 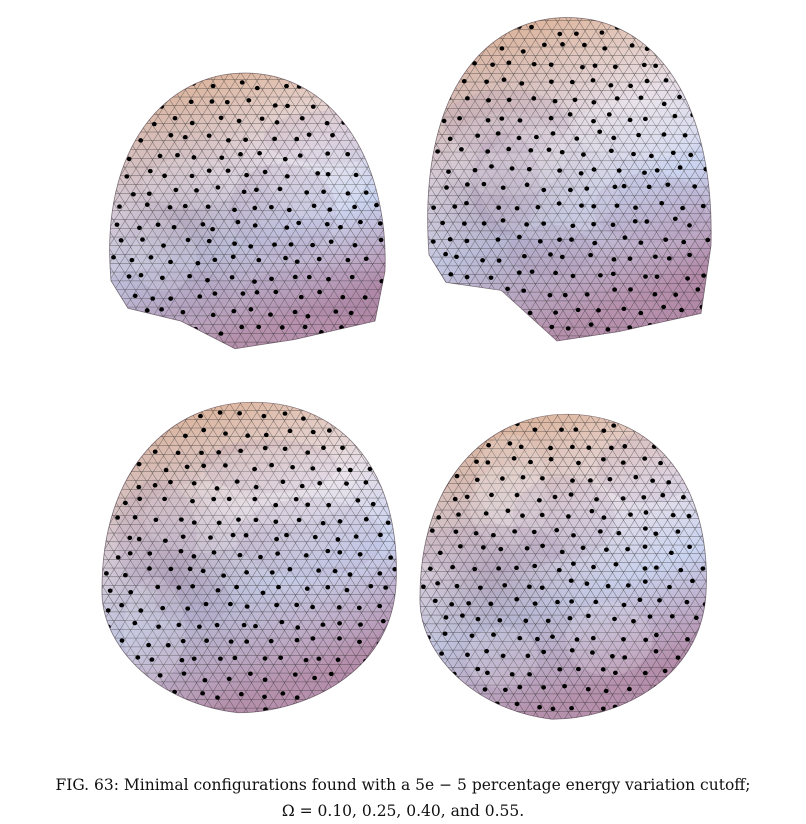 What do you see at coordinates (403, 811) in the screenshot?
I see `figure-caption-line-2: Ω = 0.10, 0.25, 0.40, and 0.55.` at bounding box center [403, 811].